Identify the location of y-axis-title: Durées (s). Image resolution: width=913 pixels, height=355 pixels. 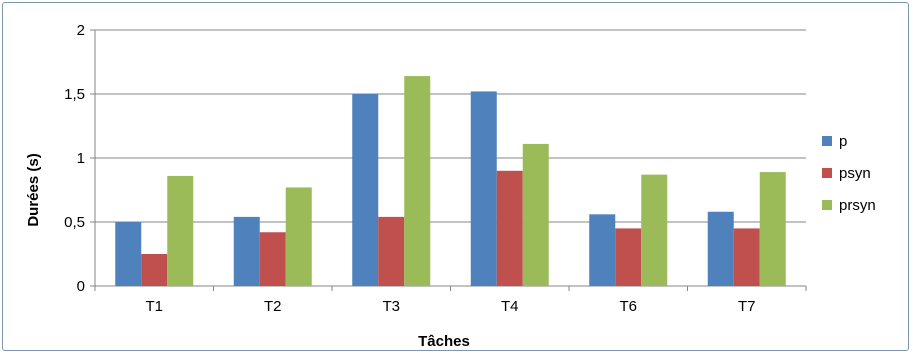
(33, 189).